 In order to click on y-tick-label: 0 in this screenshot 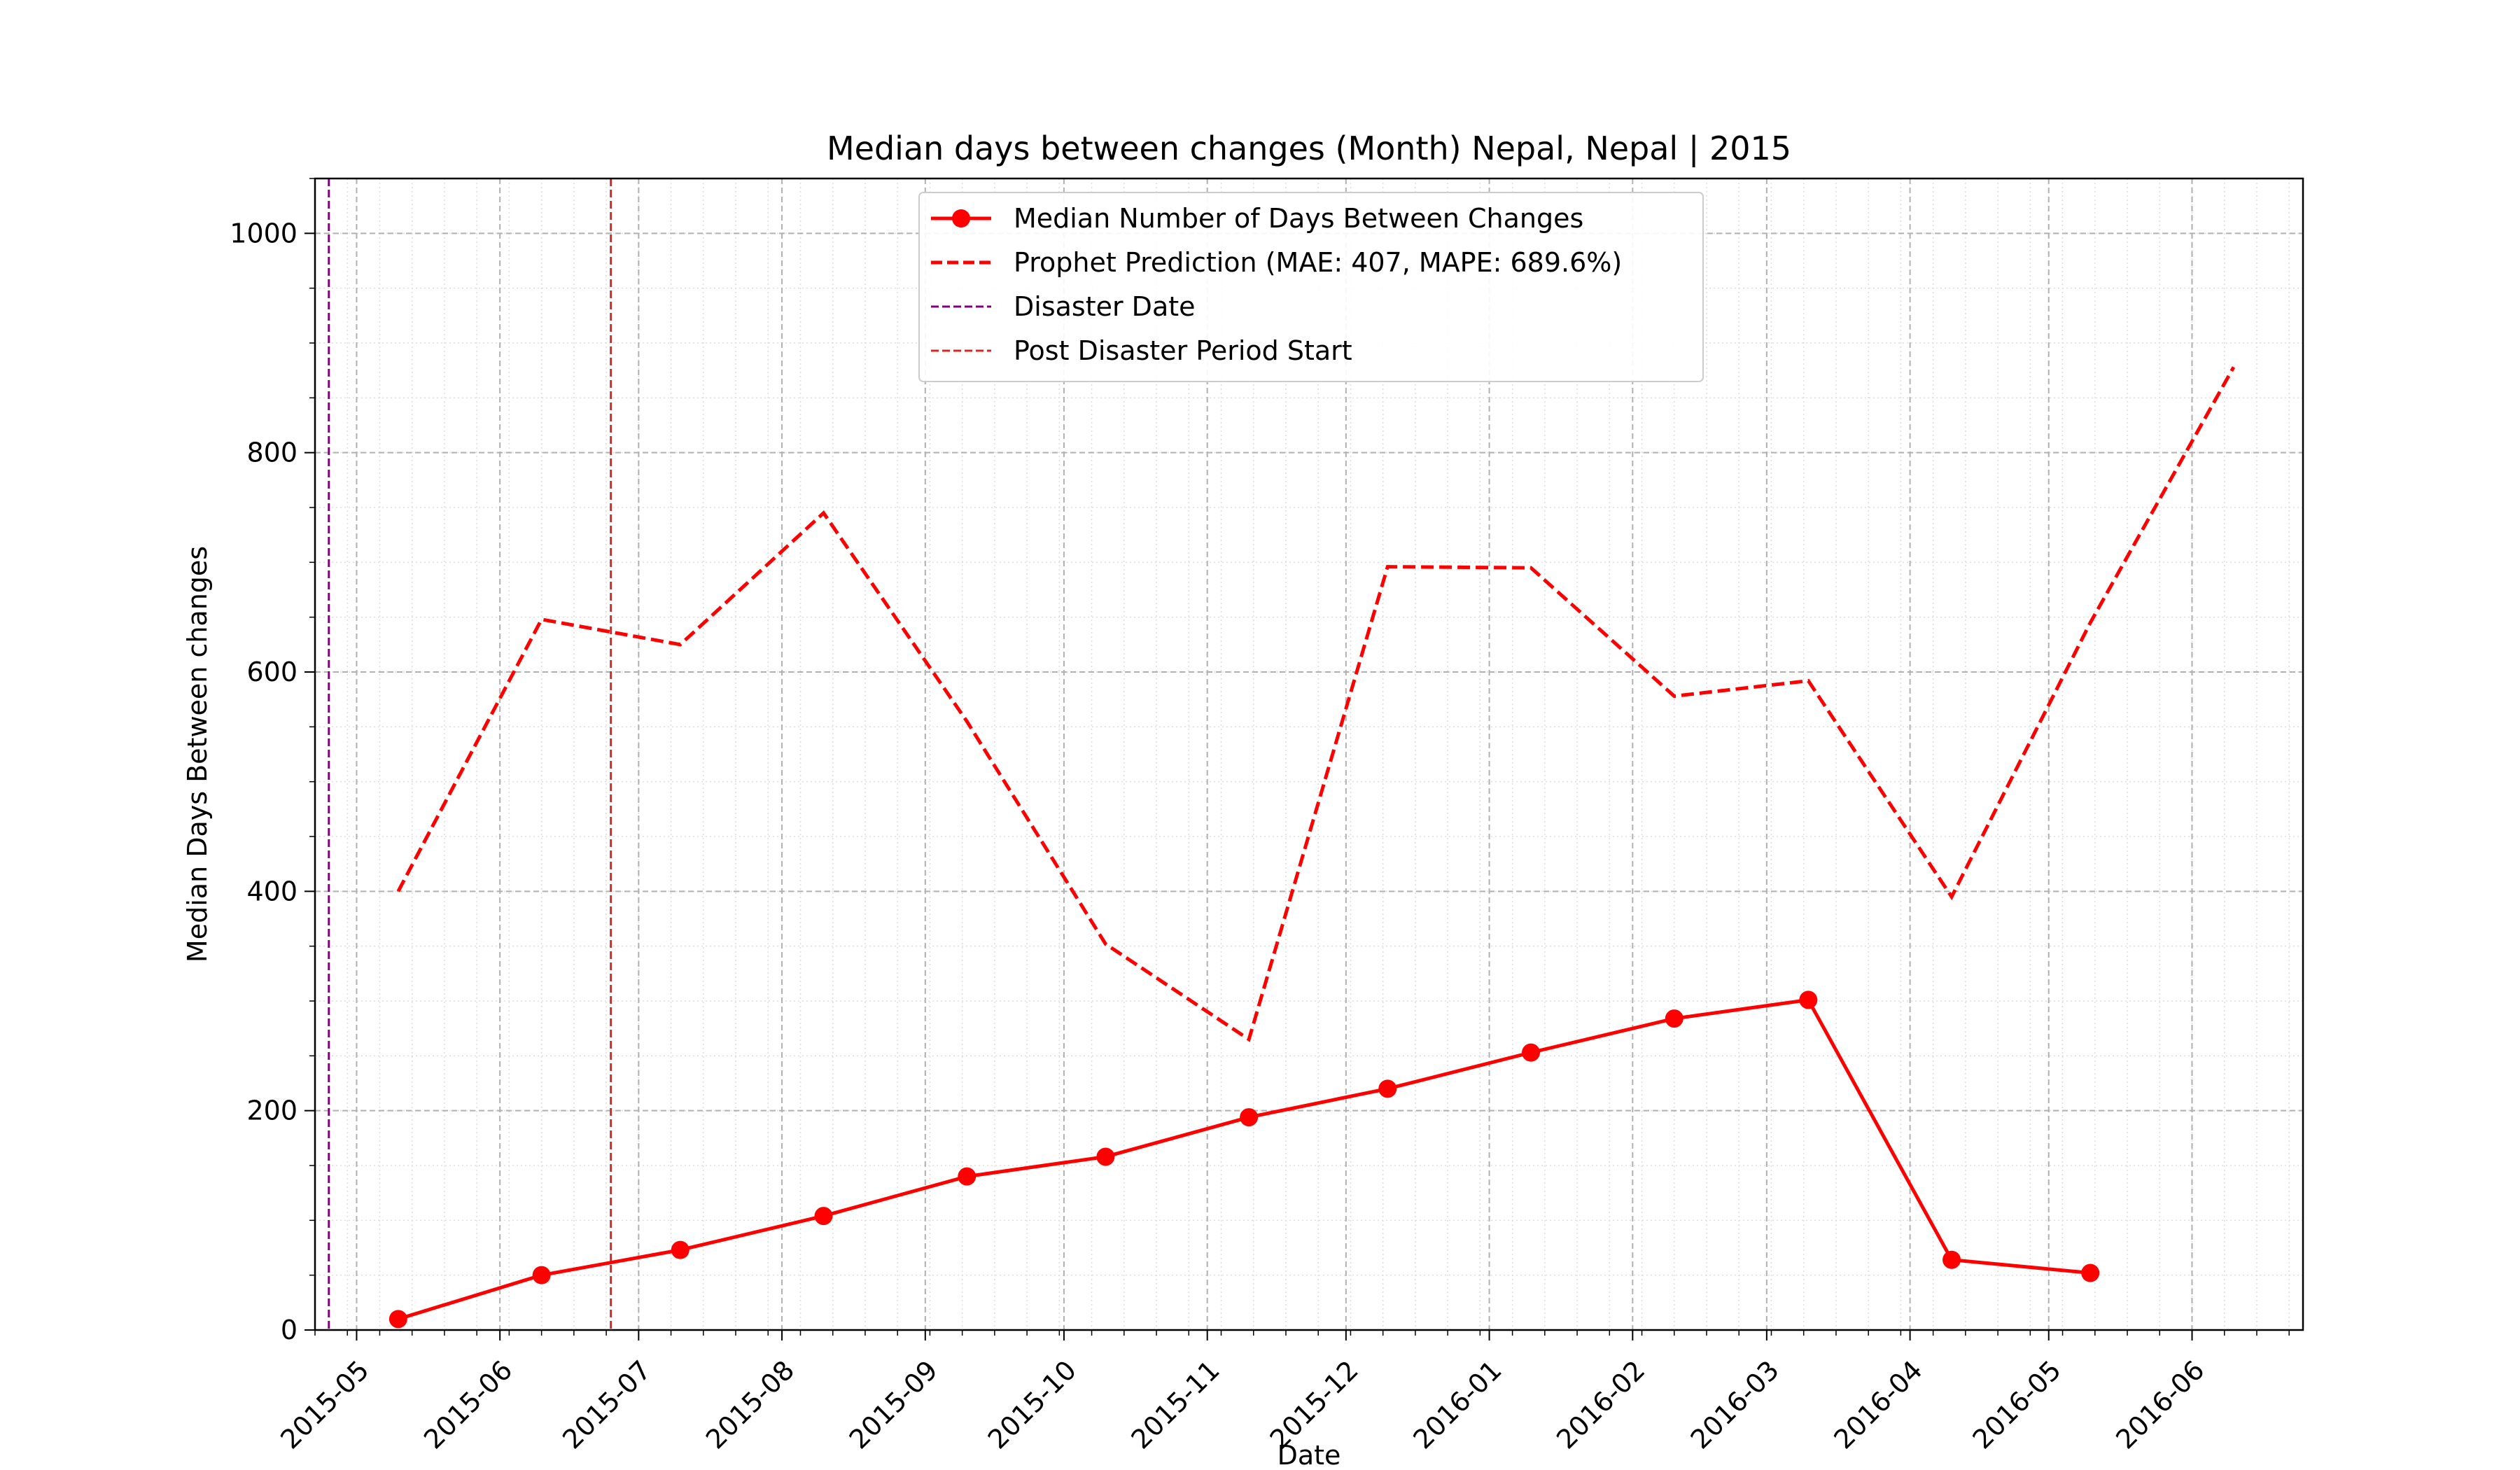, I will do `click(289, 1330)`.